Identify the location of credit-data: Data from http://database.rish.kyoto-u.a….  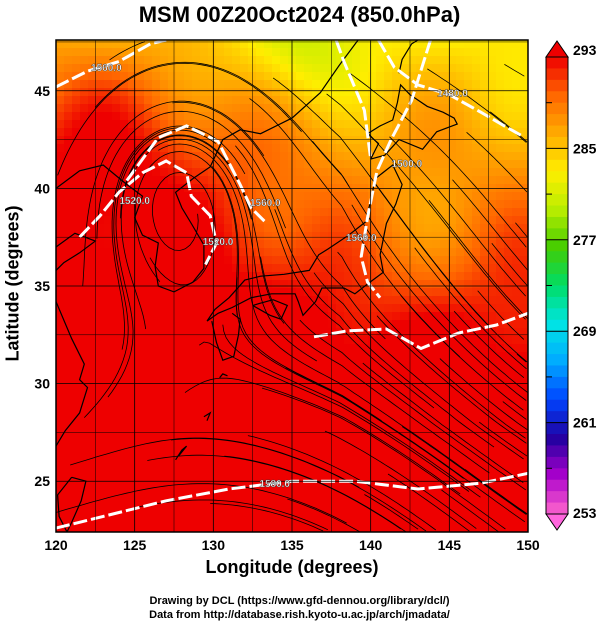
(299, 615).